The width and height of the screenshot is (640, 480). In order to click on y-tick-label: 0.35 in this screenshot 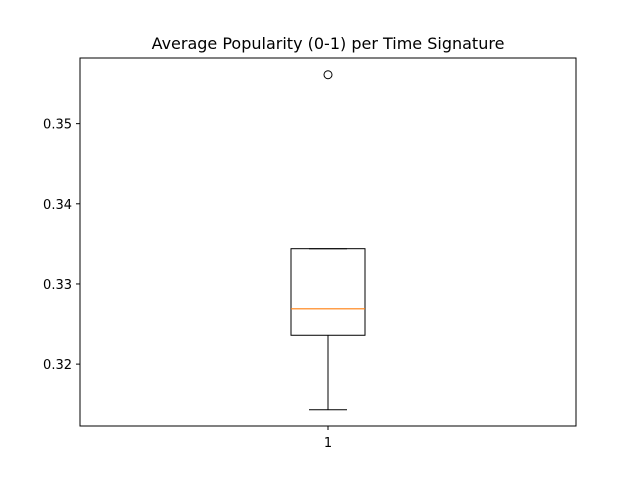, I will do `click(57, 125)`.